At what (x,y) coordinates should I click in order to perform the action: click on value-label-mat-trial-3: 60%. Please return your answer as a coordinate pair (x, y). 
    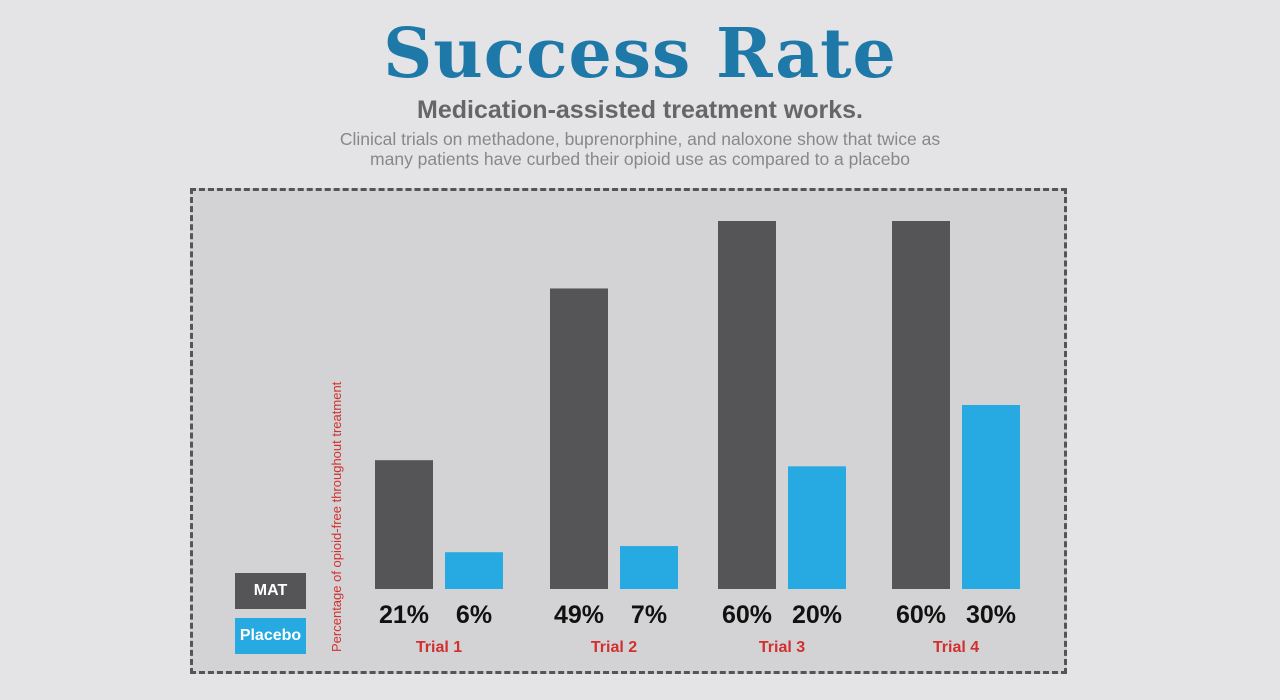
    Looking at the image, I should click on (747, 615).